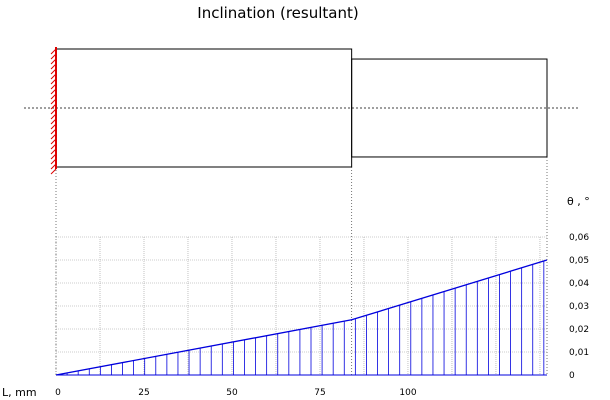  Describe the element at coordinates (578, 201) in the screenshot. I see `y-axis-label: θ , °` at that location.